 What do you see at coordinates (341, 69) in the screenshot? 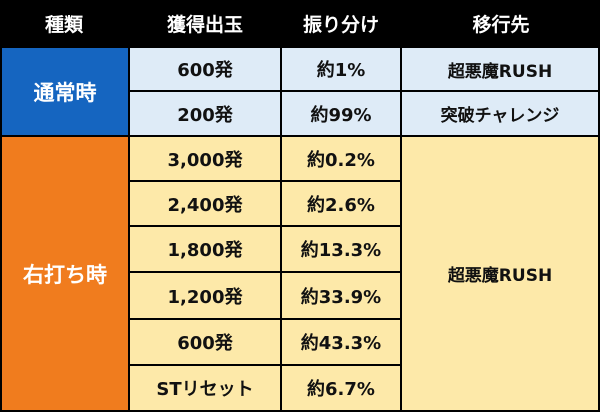
I see `normal-row-1-ratio: 約1%` at bounding box center [341, 69].